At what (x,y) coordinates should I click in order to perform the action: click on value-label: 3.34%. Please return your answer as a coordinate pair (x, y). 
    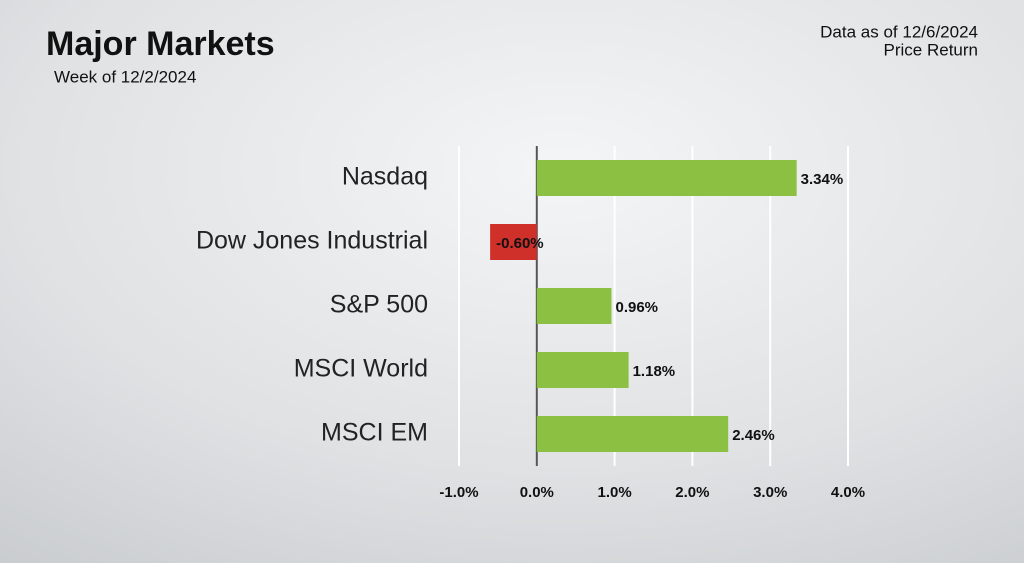
    Looking at the image, I should click on (822, 179).